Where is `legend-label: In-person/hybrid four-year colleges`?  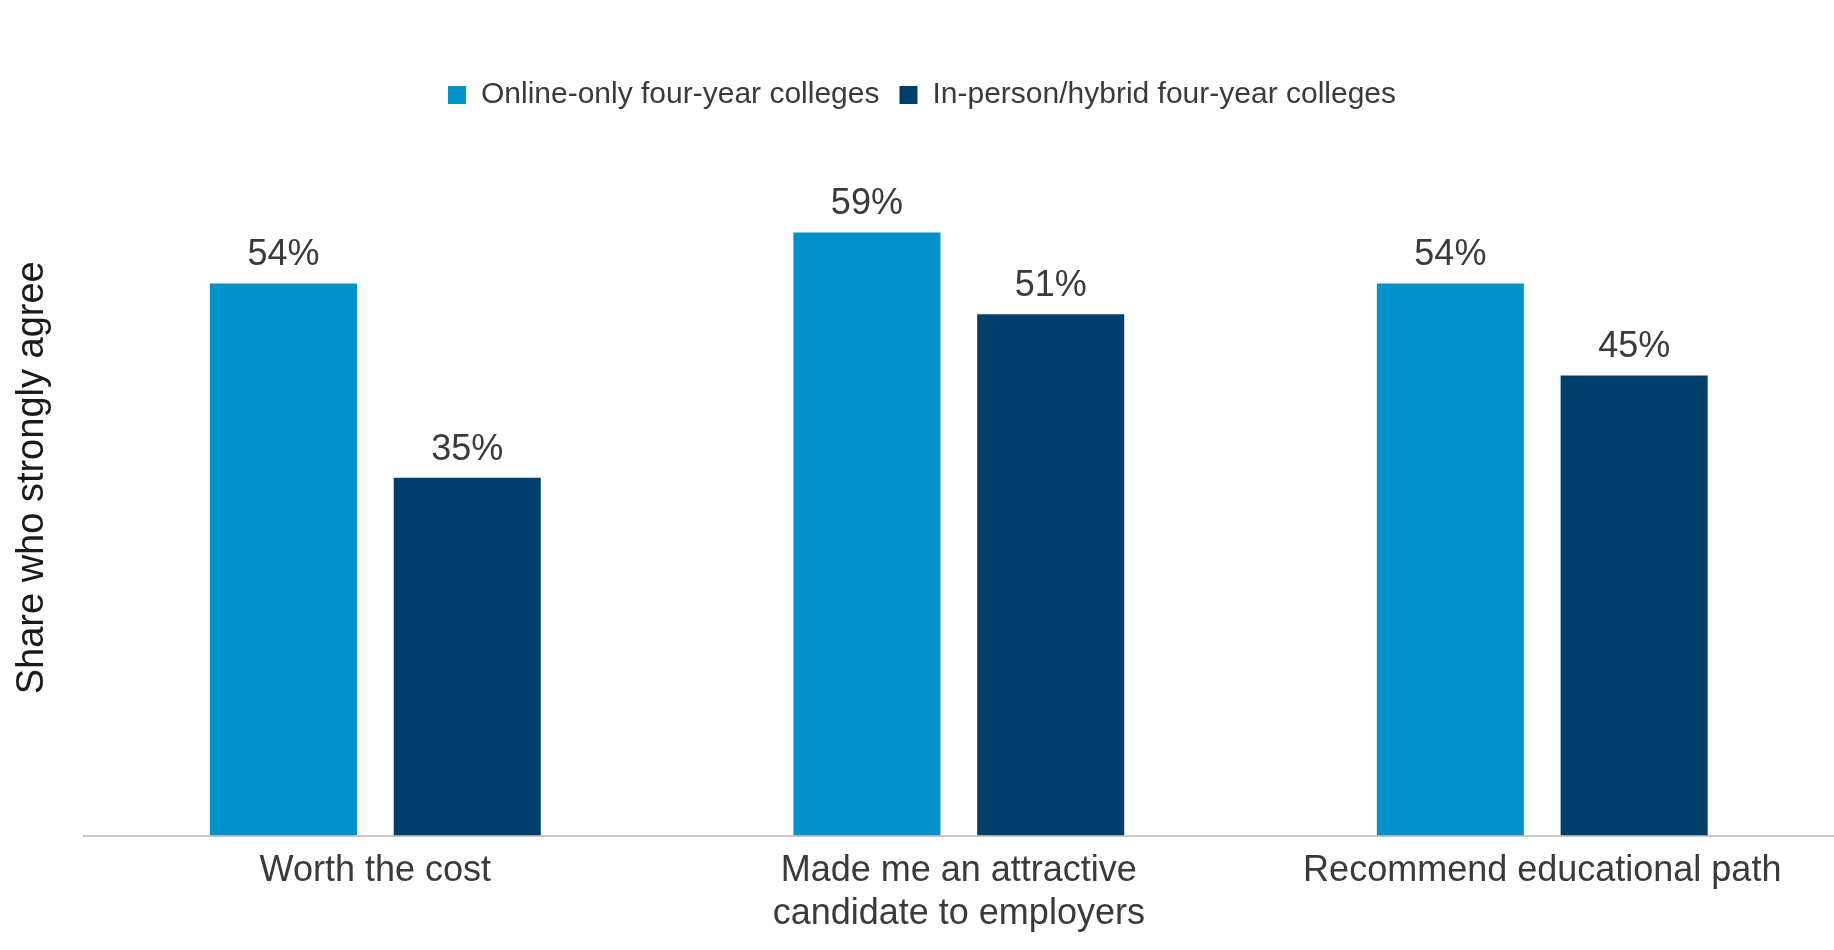 legend-label: In-person/hybrid four-year colleges is located at coordinates (1164, 93).